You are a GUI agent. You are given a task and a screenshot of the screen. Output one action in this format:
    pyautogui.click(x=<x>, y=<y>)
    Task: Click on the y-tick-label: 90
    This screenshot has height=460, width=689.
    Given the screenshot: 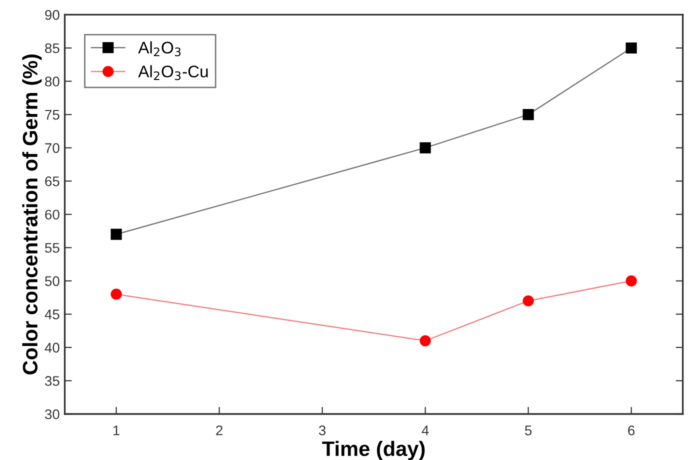 What is the action you would take?
    pyautogui.click(x=52, y=15)
    